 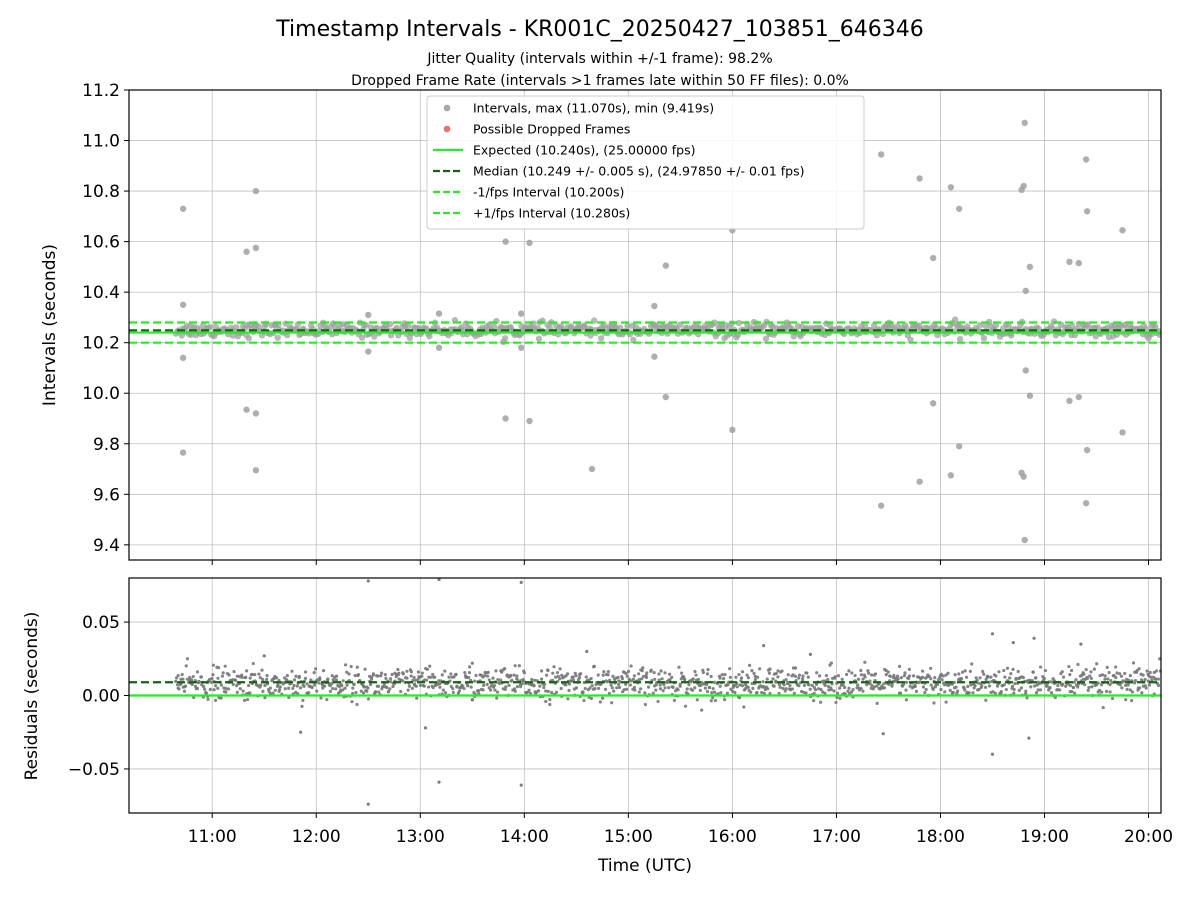 What do you see at coordinates (94, 770) in the screenshot?
I see `bottom-ytick-label: −0.05` at bounding box center [94, 770].